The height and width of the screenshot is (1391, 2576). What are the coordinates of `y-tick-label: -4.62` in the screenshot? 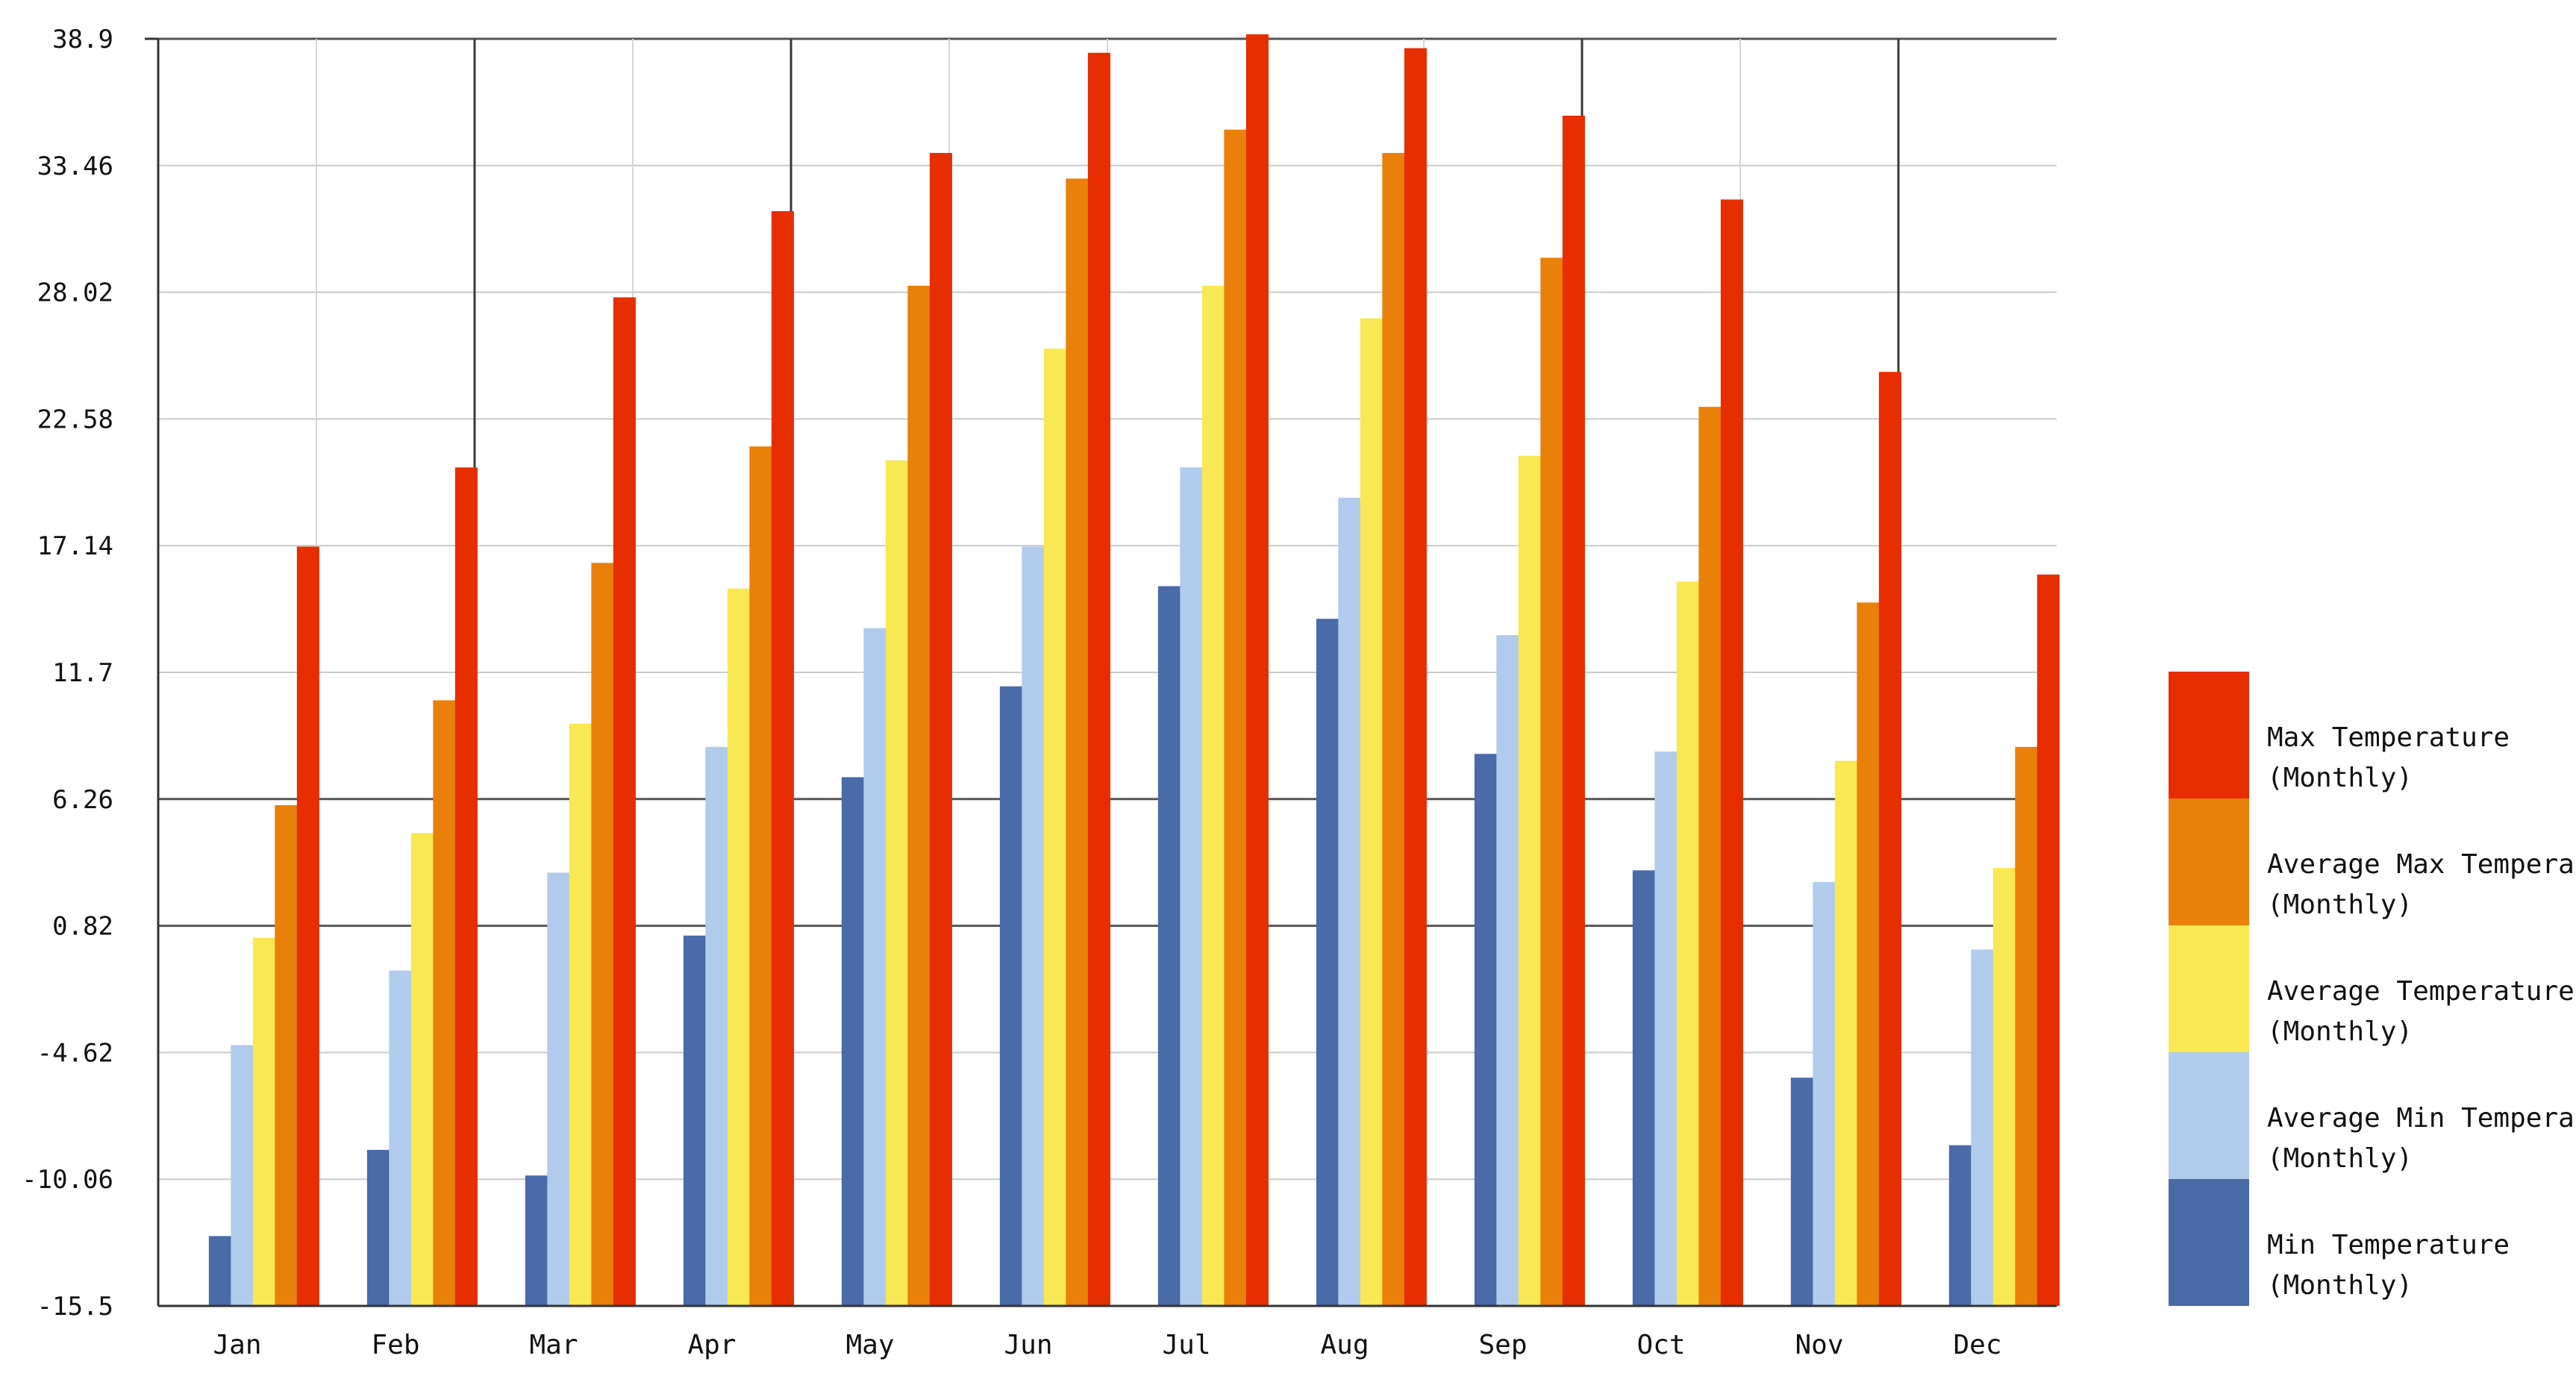 It's located at (75, 1053).